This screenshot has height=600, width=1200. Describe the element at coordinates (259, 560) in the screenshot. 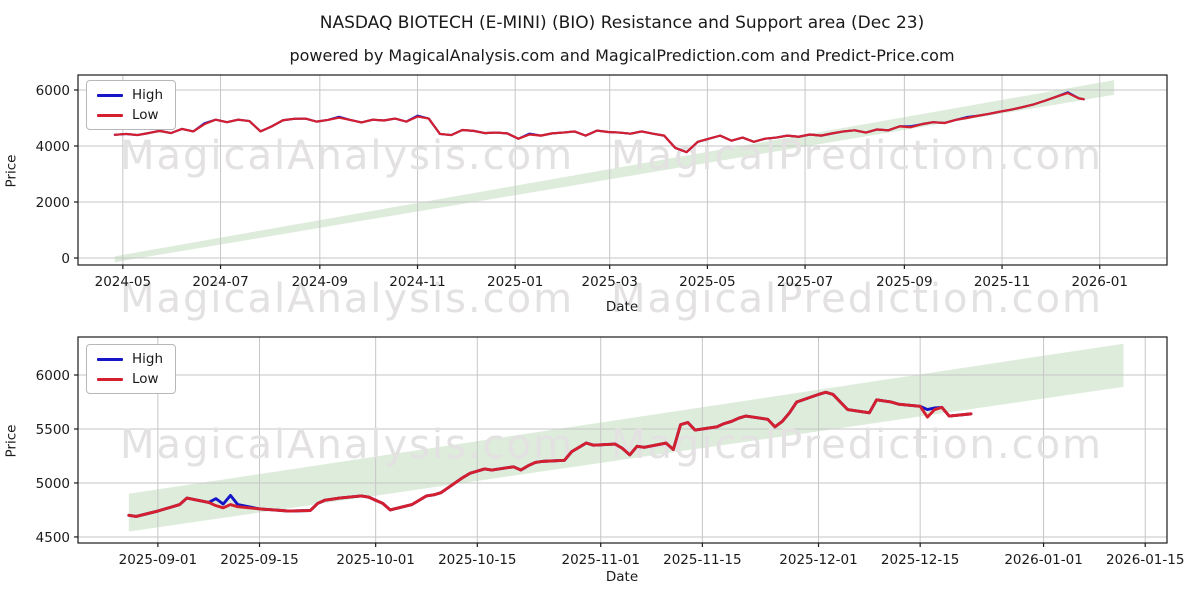

I see `x-tick-label: 2025-09-15` at that location.